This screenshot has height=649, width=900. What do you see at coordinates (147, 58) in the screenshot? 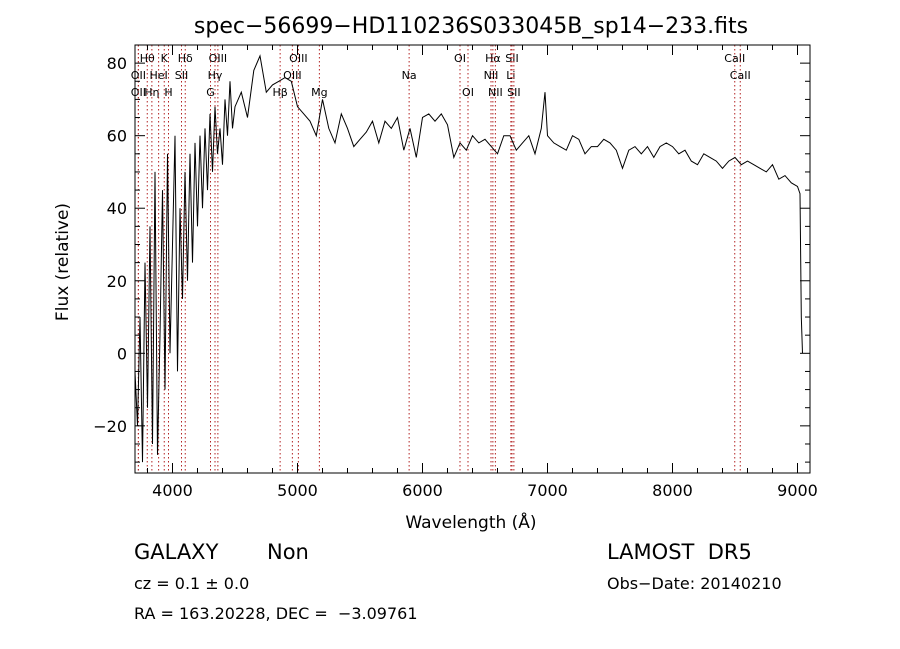
I see `line-marker-label: Hθ` at bounding box center [147, 58].